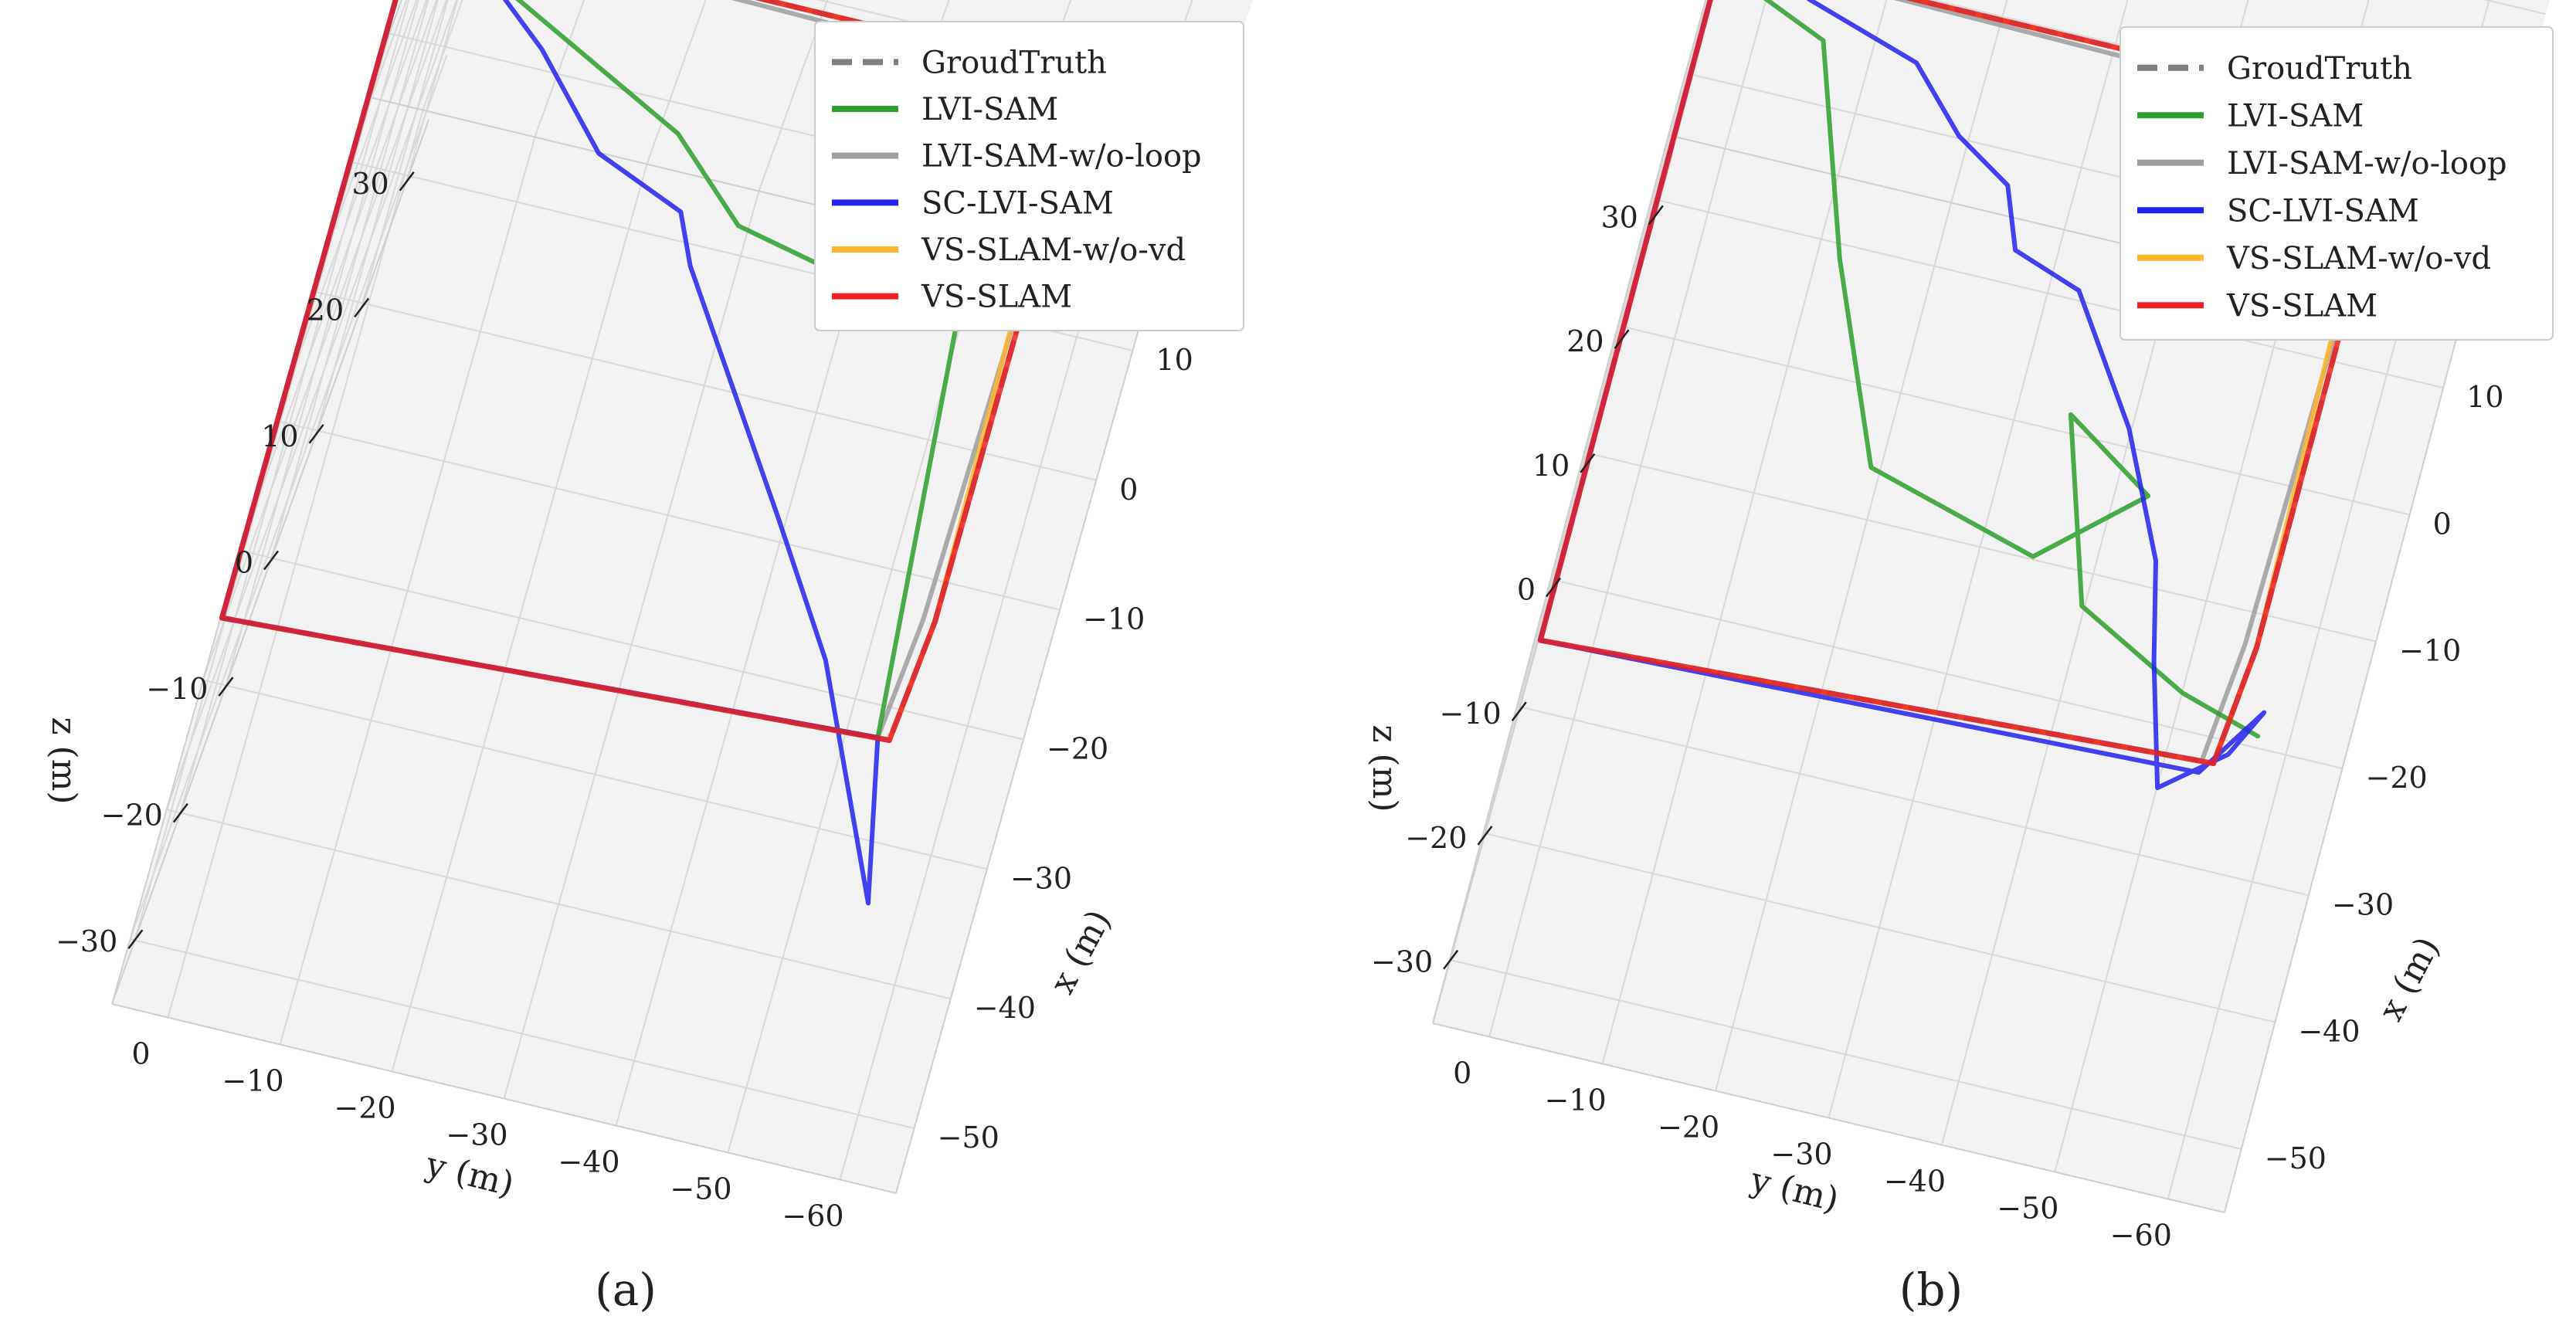 The height and width of the screenshot is (1343, 2576). Describe the element at coordinates (2363, 904) in the screenshot. I see `x-tick-label: −30` at that location.